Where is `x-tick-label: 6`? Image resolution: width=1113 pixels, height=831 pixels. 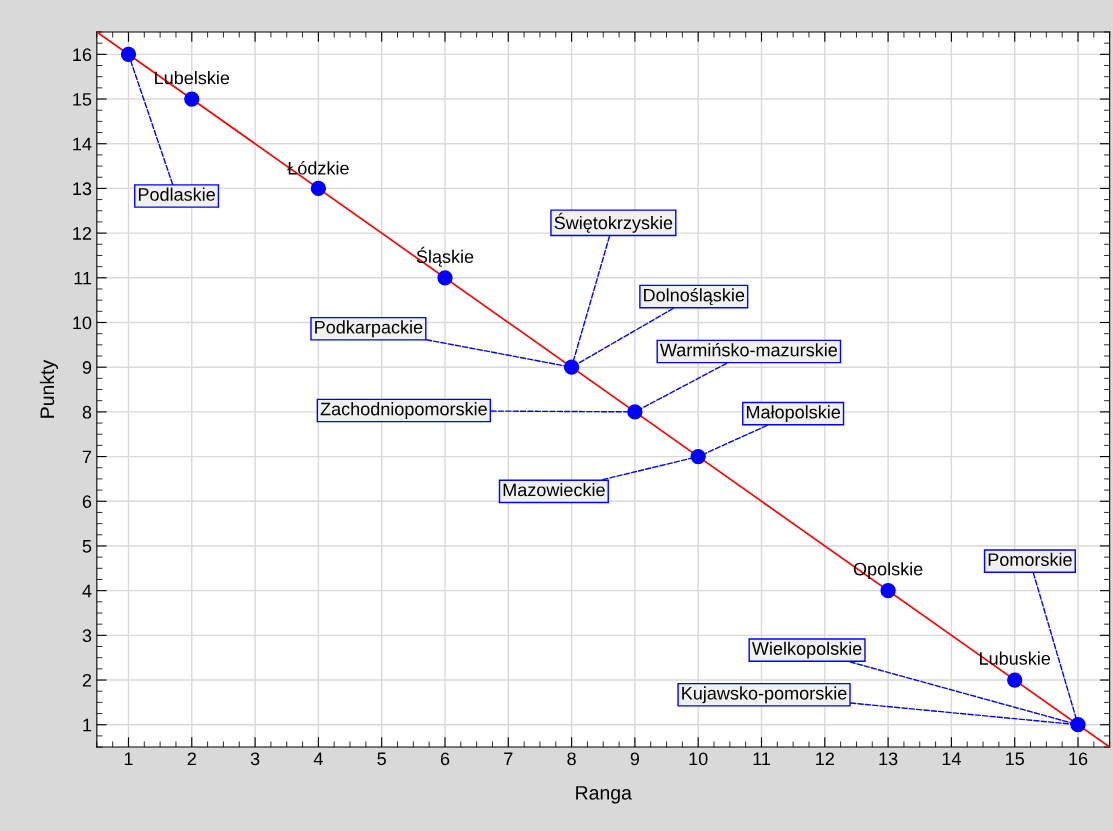
x-tick-label: 6 is located at coordinates (445, 759).